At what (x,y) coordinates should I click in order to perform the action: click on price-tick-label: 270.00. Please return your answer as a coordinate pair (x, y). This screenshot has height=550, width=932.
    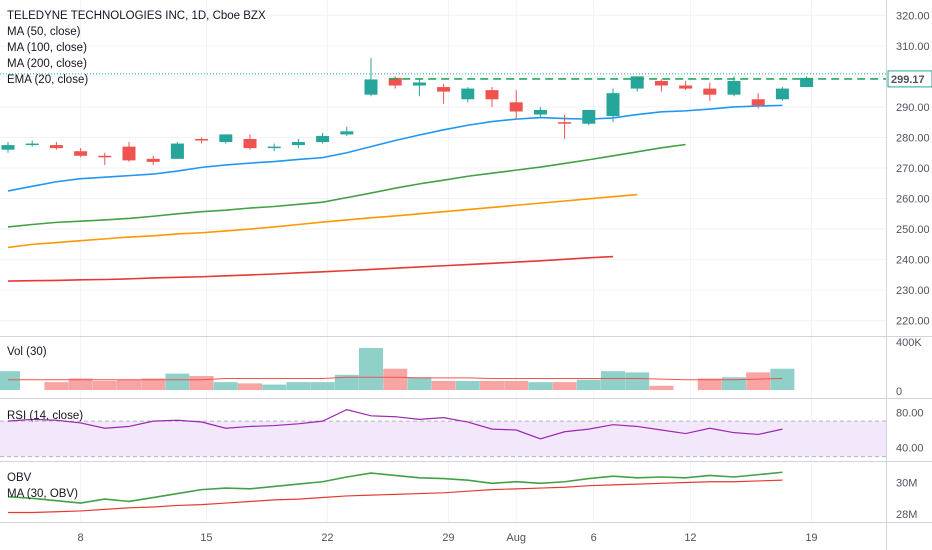
    Looking at the image, I should click on (913, 169).